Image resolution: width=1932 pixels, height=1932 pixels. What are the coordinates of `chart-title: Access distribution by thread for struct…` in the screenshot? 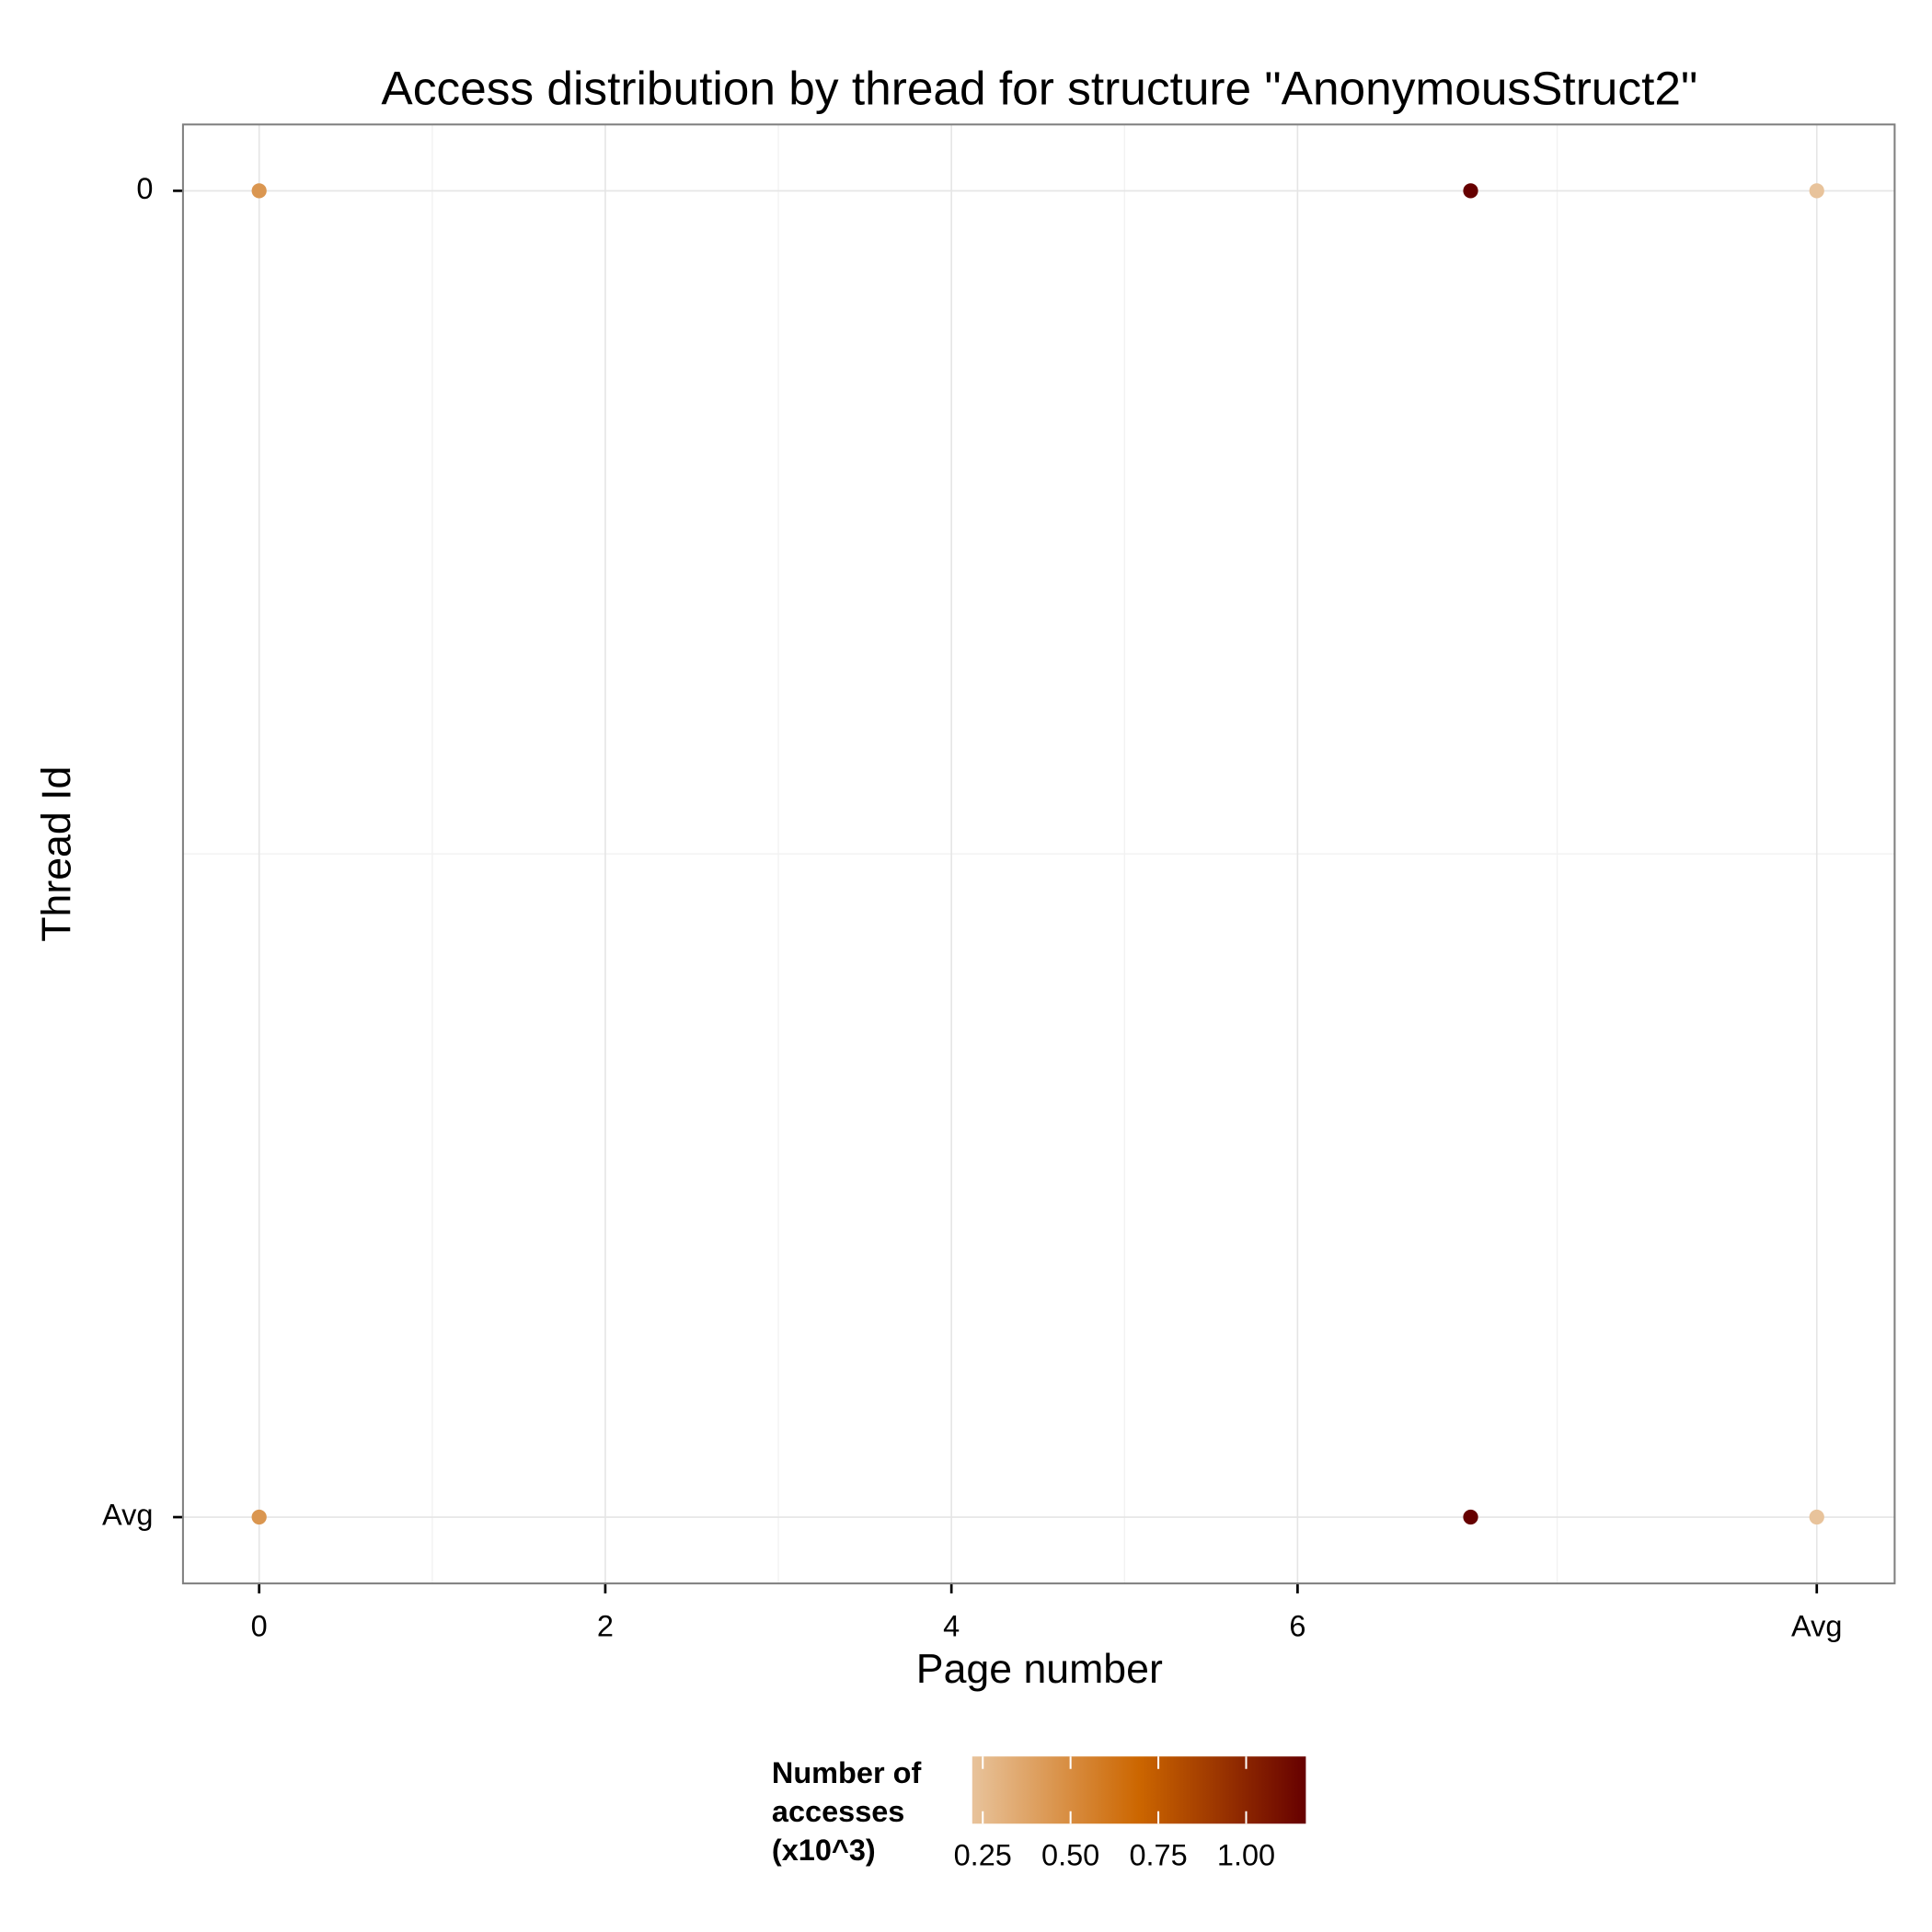 It's located at (1039, 88).